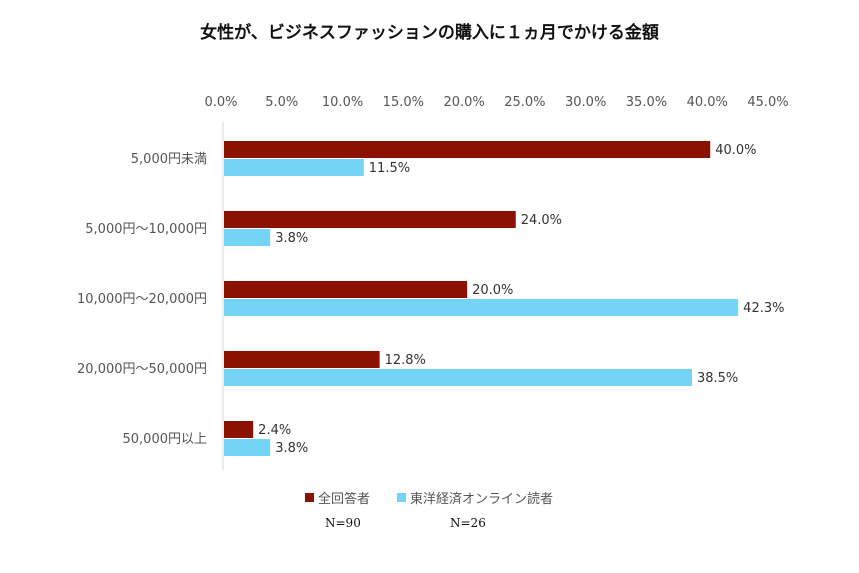 The width and height of the screenshot is (859, 573). I want to click on x-tick-label: 45.0%, so click(767, 102).